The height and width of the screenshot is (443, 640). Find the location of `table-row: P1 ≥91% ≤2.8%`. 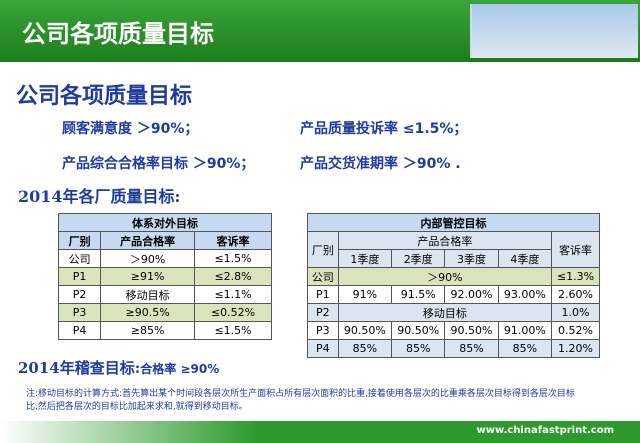

table-row: P1 ≥91% ≤2.8% is located at coordinates (164, 276).